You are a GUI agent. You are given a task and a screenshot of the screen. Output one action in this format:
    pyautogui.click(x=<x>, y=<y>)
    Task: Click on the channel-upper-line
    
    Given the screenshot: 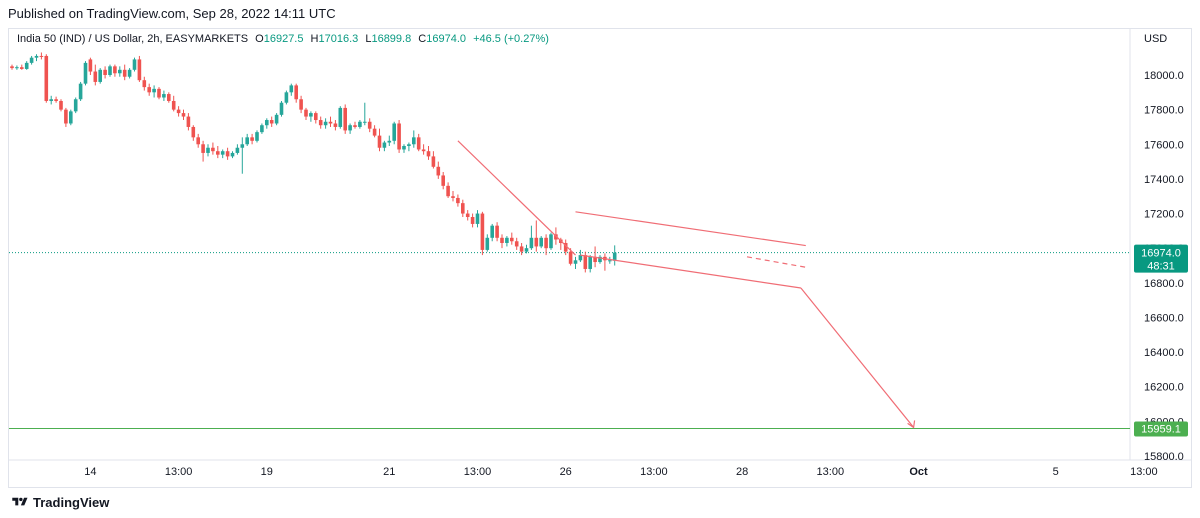 What is the action you would take?
    pyautogui.click(x=690, y=229)
    